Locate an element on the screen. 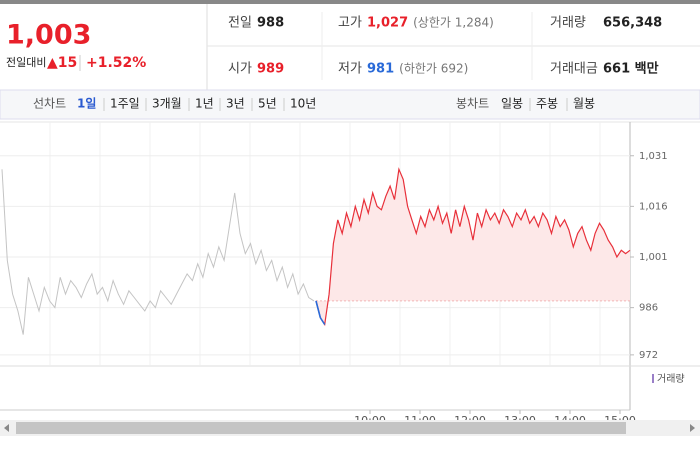  tab-group-label: 봉차트 is located at coordinates (472, 104).